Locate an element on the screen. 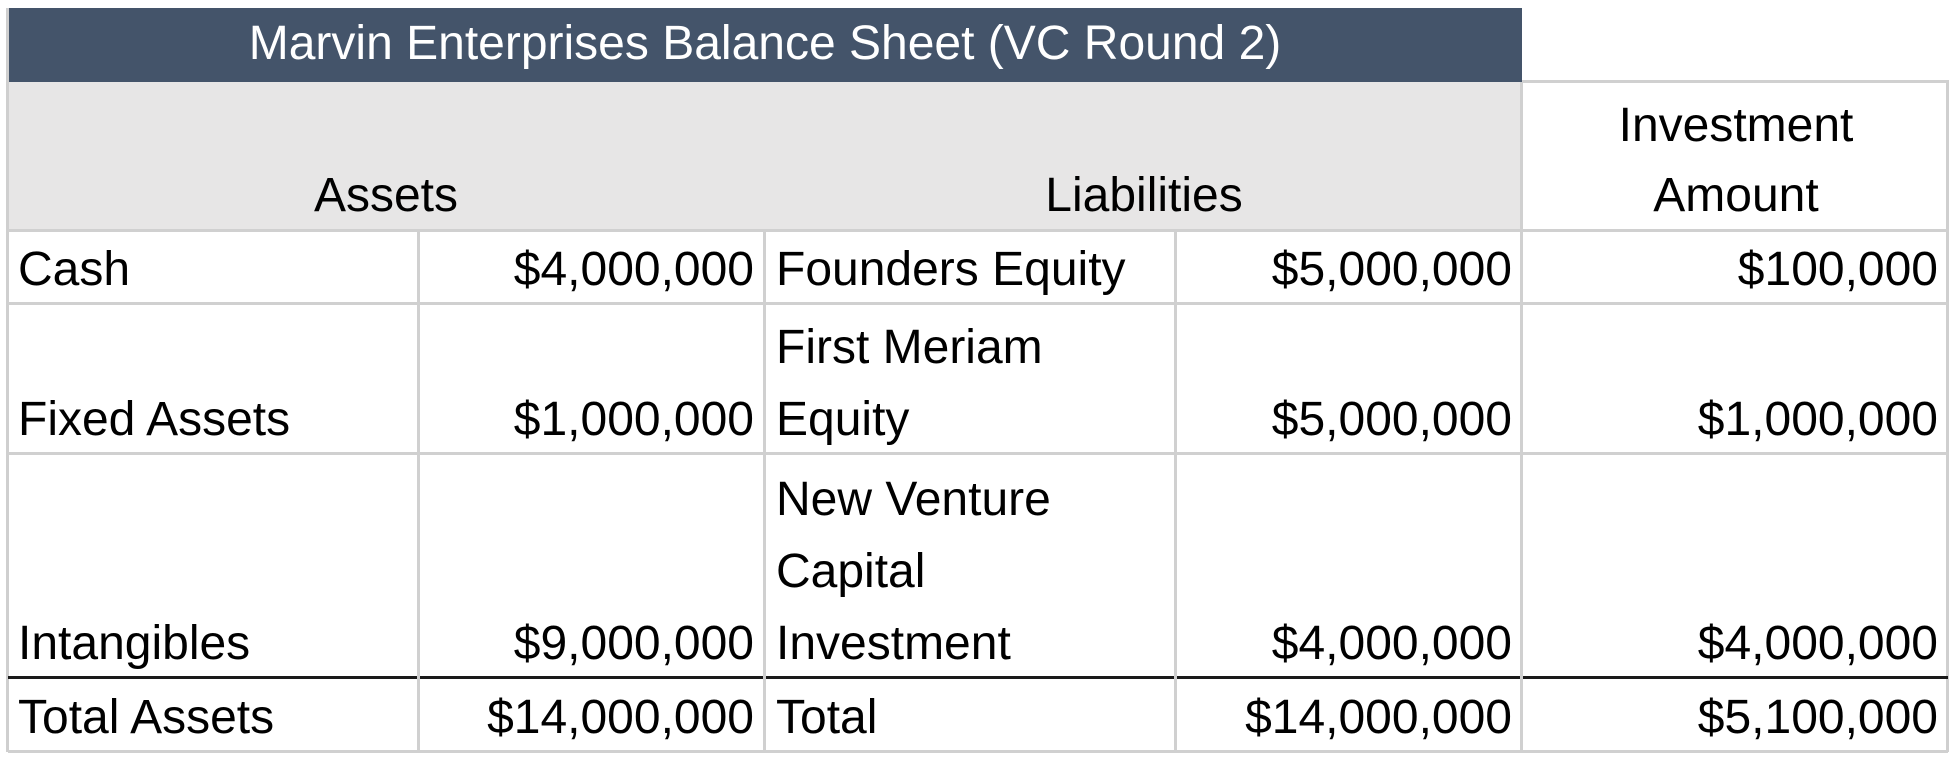  table-border-left is located at coordinates (7, 380).